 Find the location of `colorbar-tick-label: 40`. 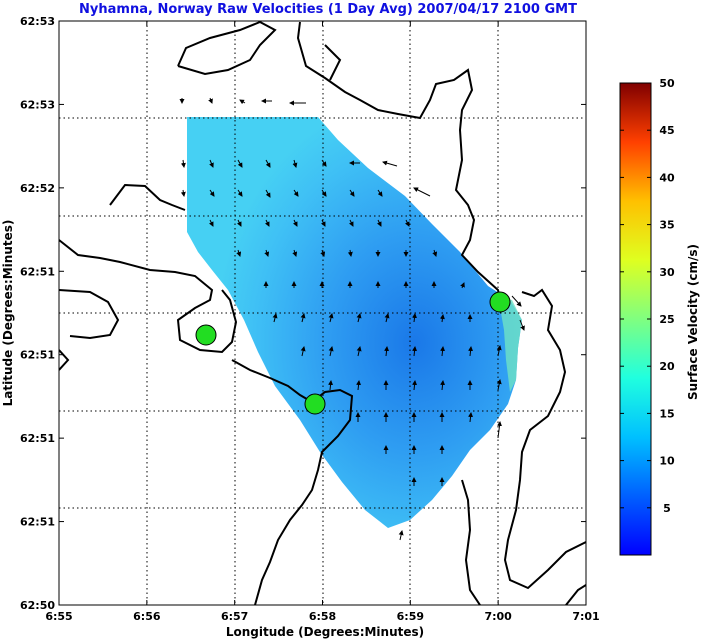

colorbar-tick-label: 40 is located at coordinates (667, 177).